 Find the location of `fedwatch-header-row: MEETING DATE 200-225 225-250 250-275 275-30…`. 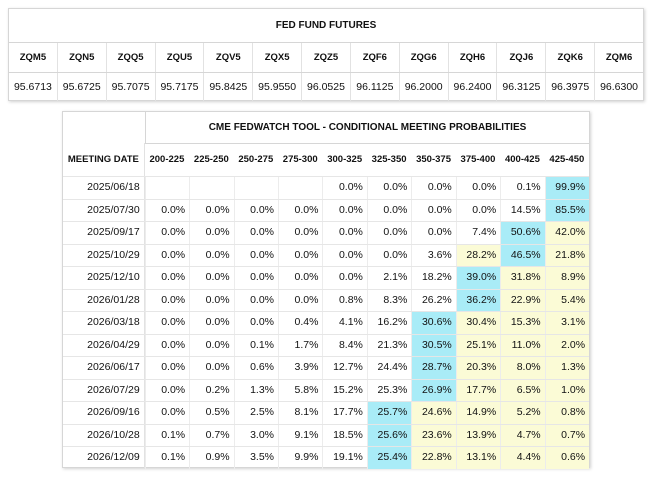

fedwatch-header-row: MEETING DATE 200-225 225-250 250-275 275-30… is located at coordinates (326, 159).